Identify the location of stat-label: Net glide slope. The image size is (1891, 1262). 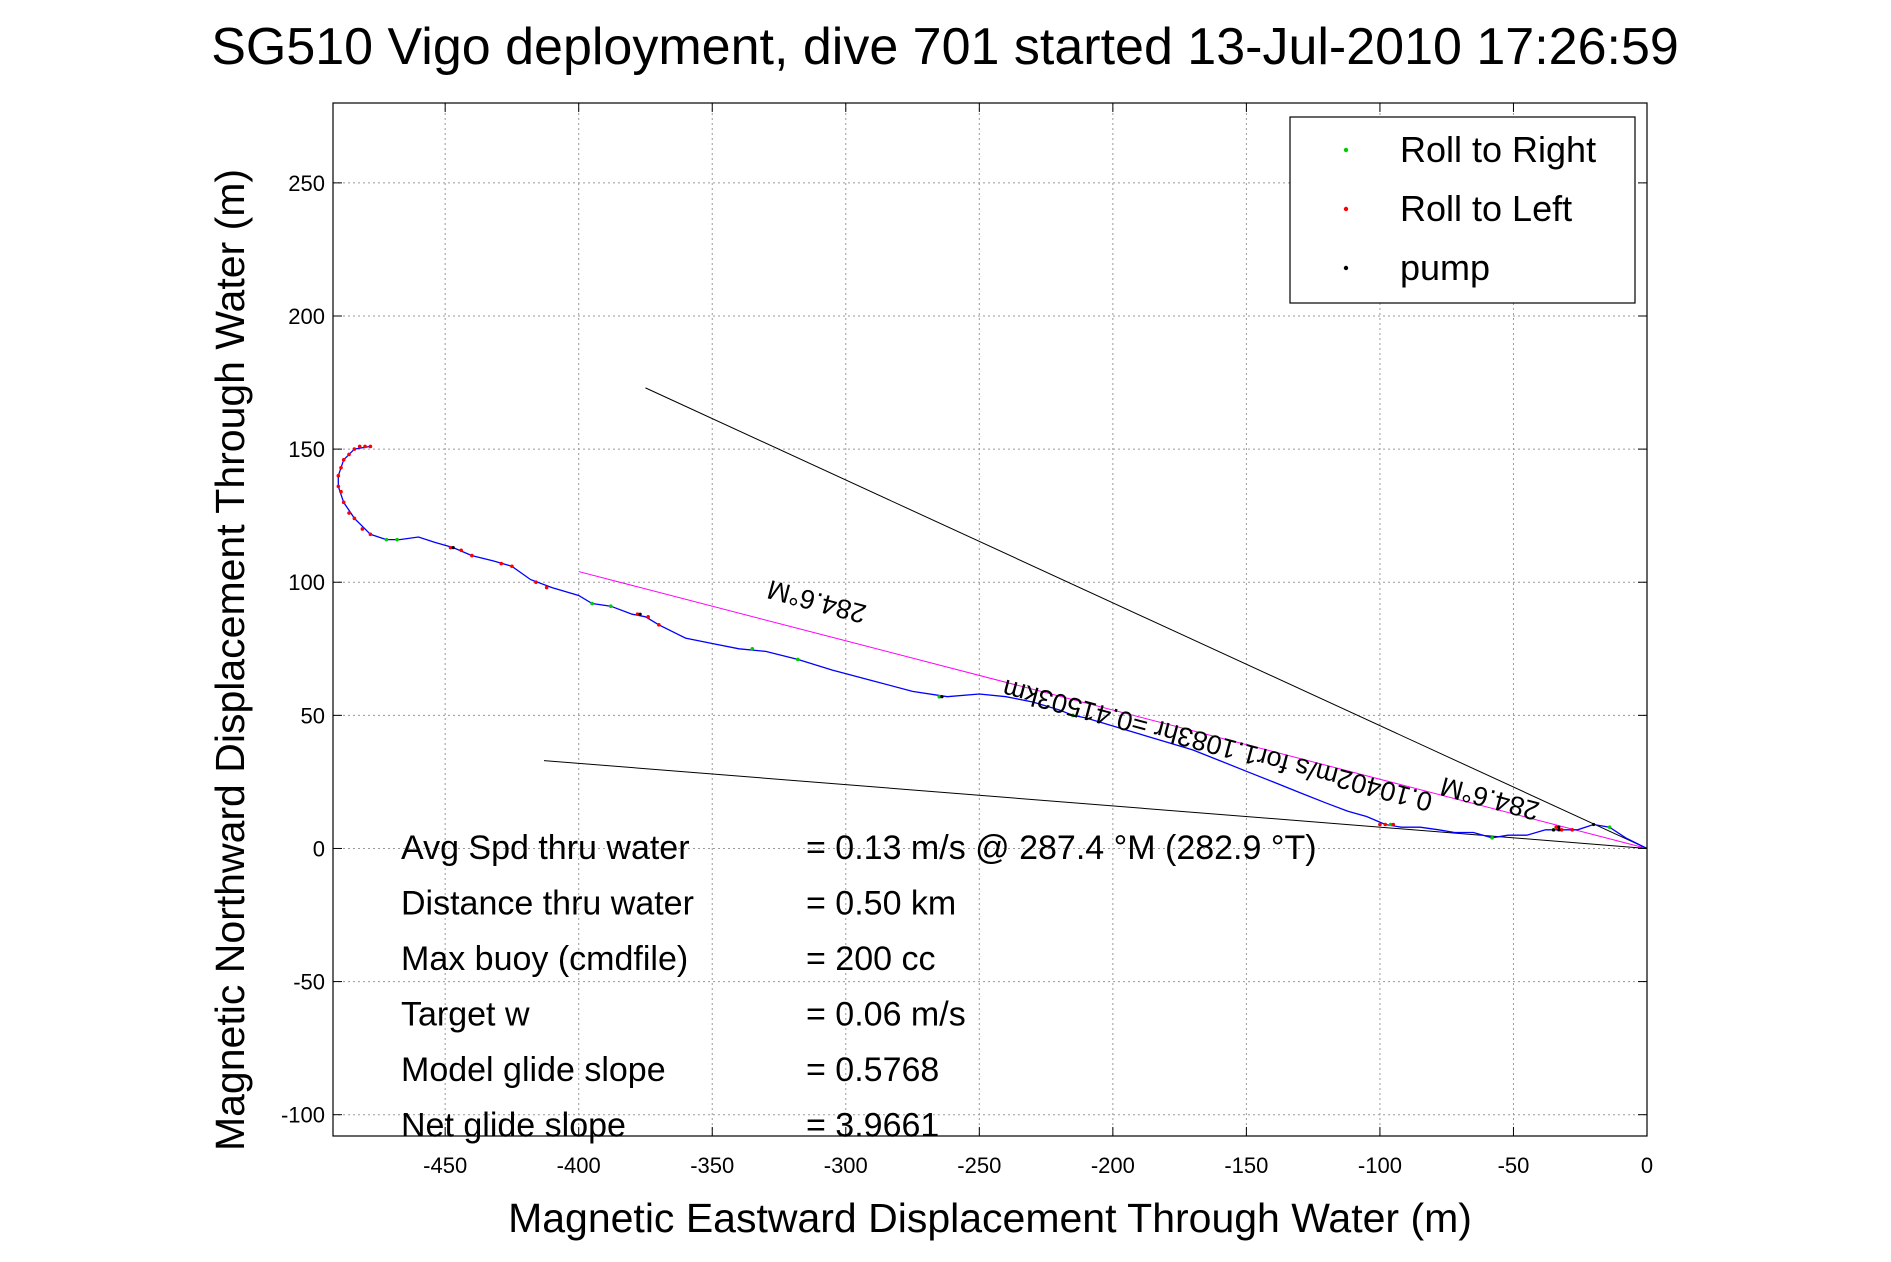
(513, 1126).